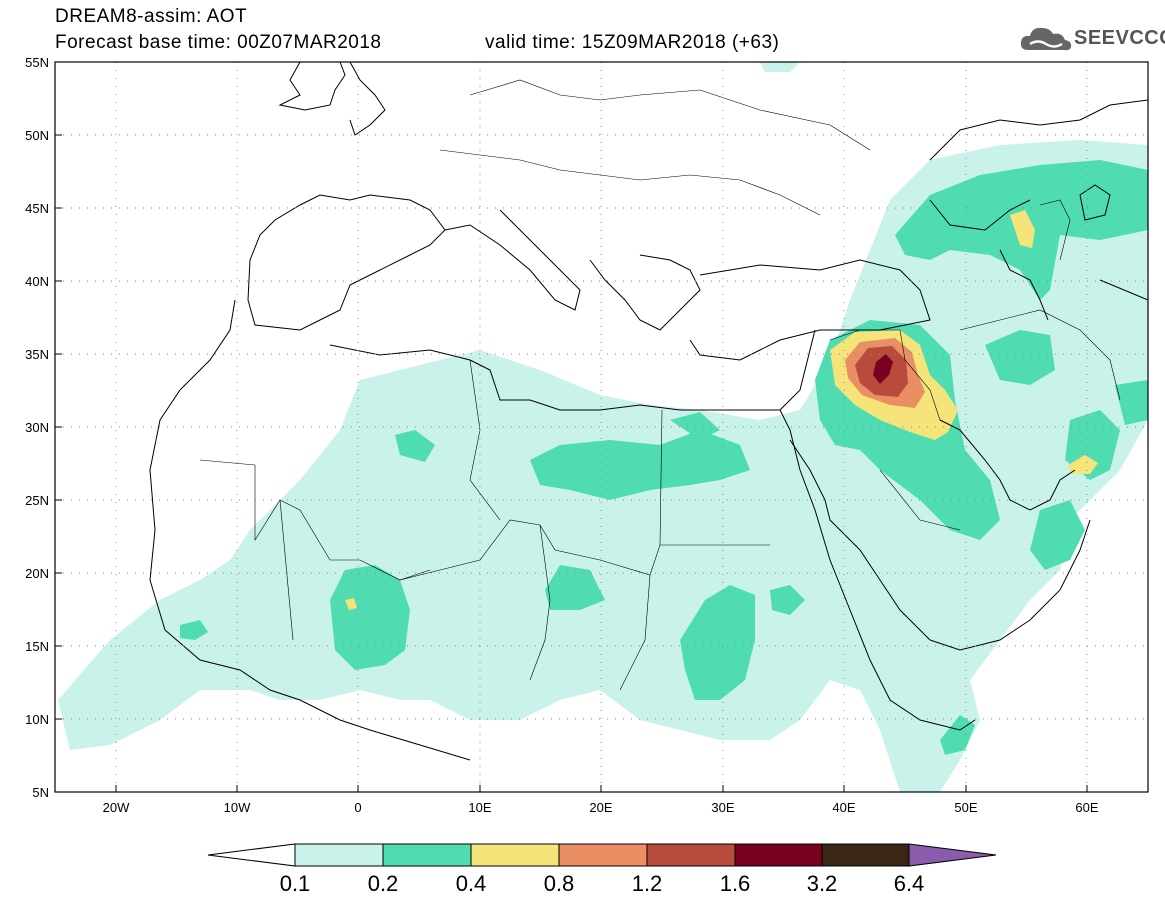  What do you see at coordinates (965, 807) in the screenshot?
I see `lon-label: 50E` at bounding box center [965, 807].